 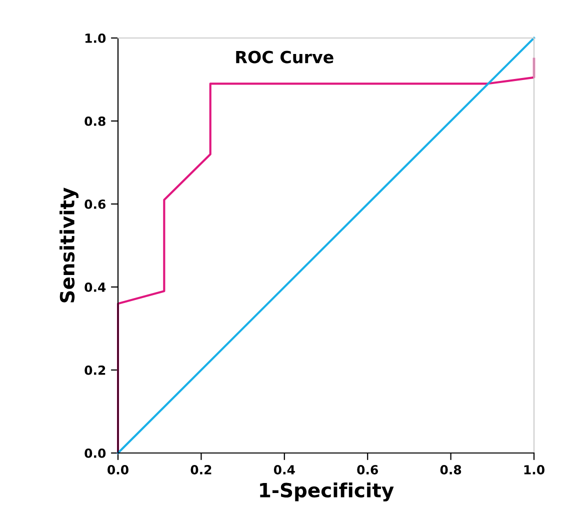 What do you see at coordinates (95, 287) in the screenshot?
I see `y-tick-label: 0.4` at bounding box center [95, 287].